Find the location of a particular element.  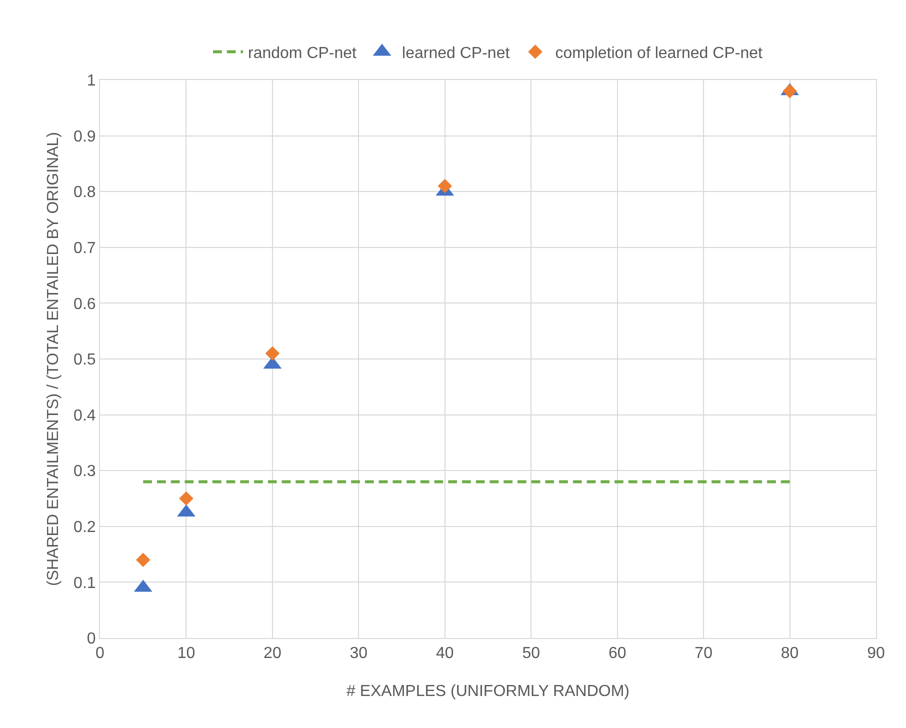

y-tick-label: 0.4 is located at coordinates (85, 415).